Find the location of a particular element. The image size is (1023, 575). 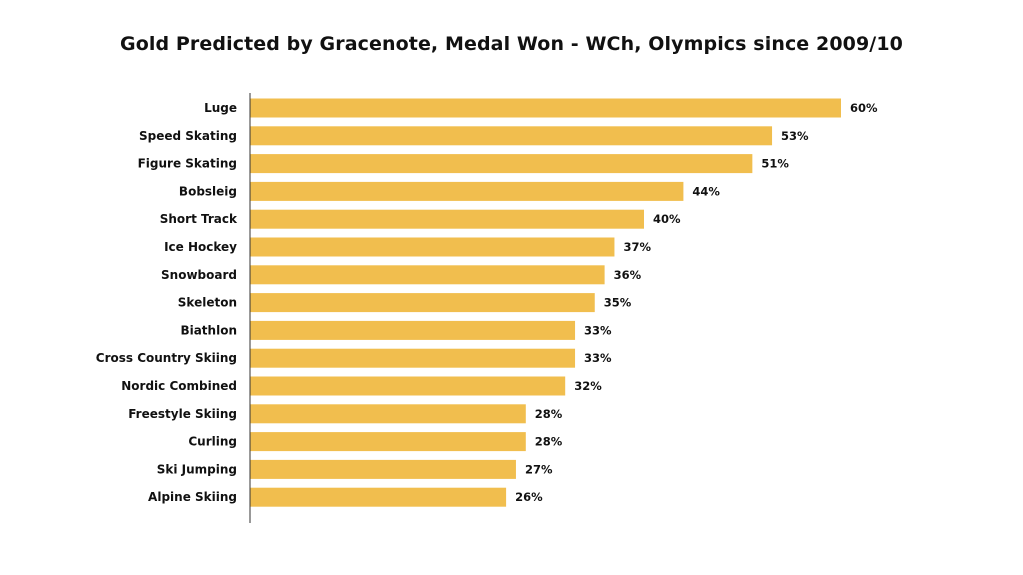

bar-figure-skating is located at coordinates (501, 164).